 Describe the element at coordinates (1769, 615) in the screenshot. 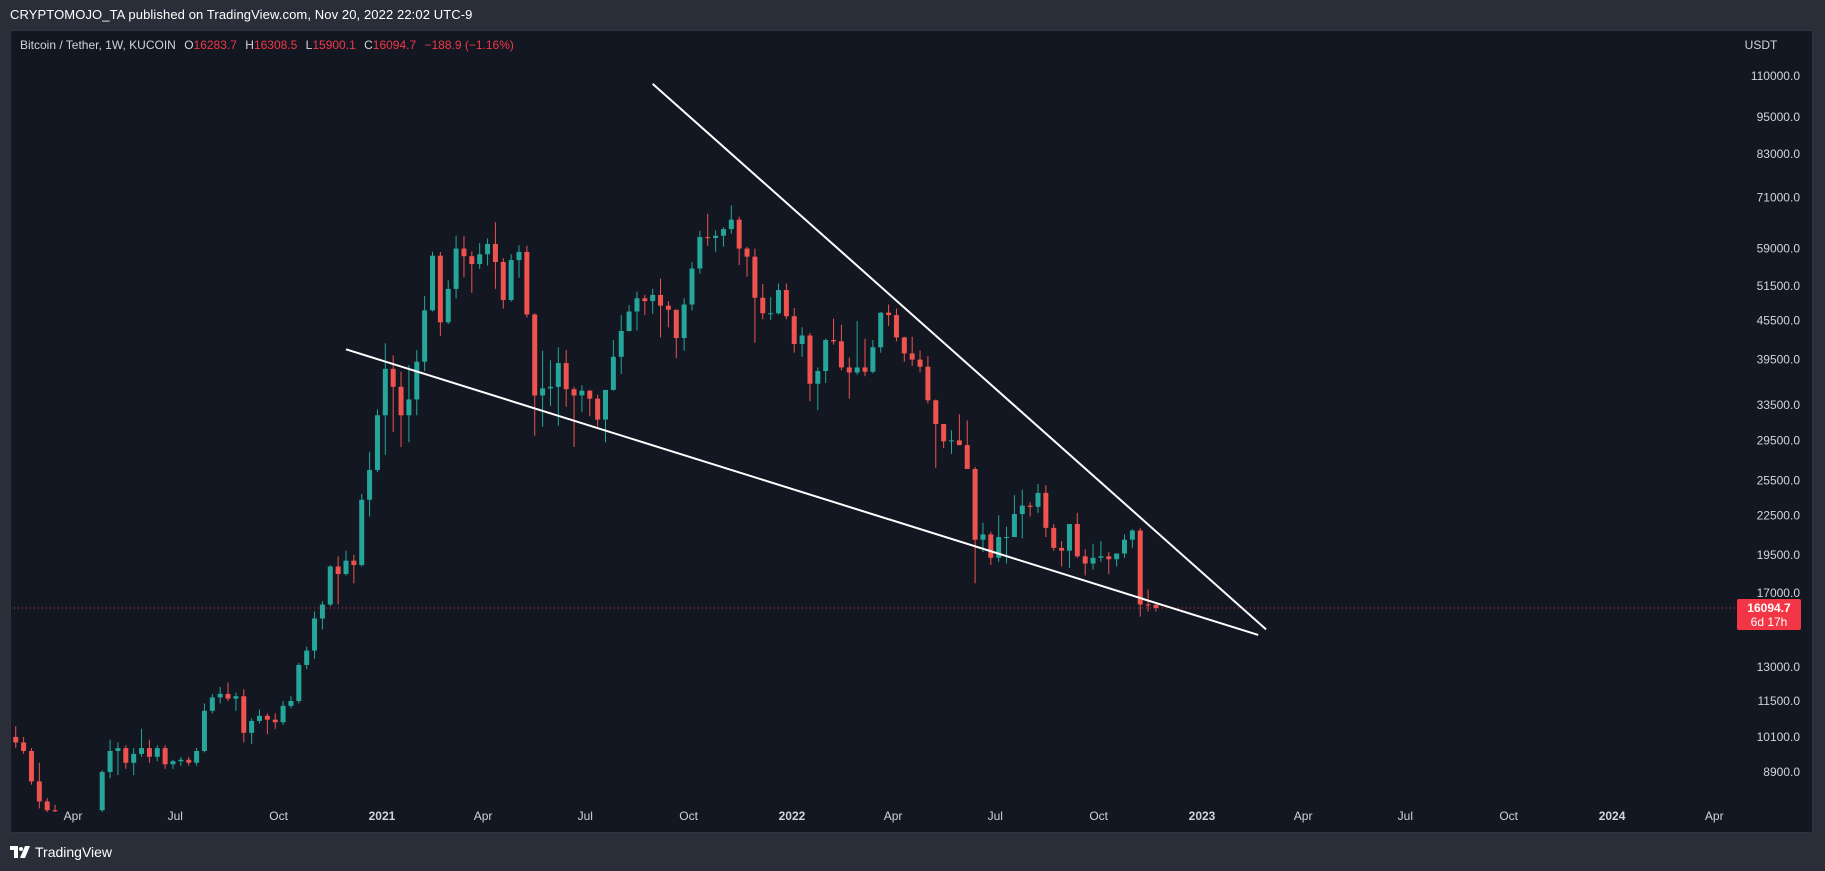

I see `last-price-tag` at that location.